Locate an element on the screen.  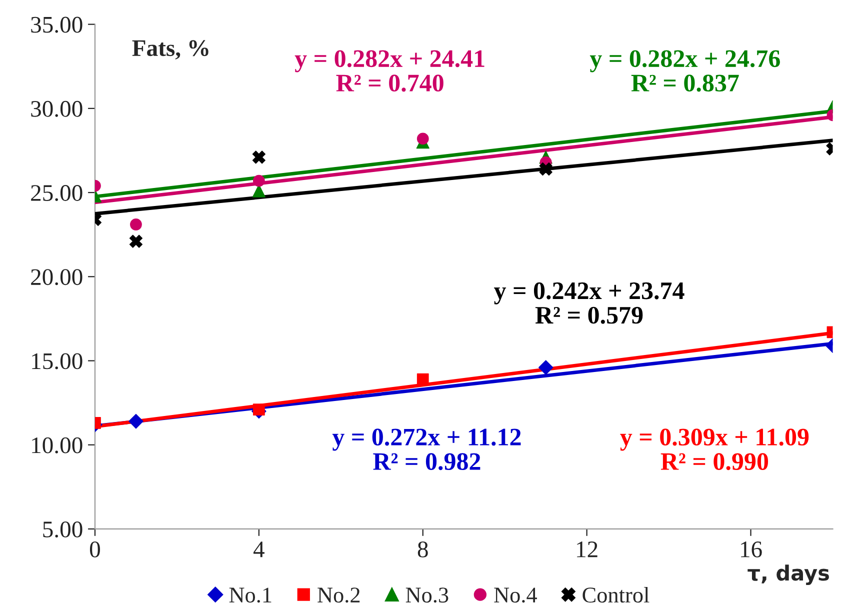
y-tick-label: 30.00 is located at coordinates (56, 108).